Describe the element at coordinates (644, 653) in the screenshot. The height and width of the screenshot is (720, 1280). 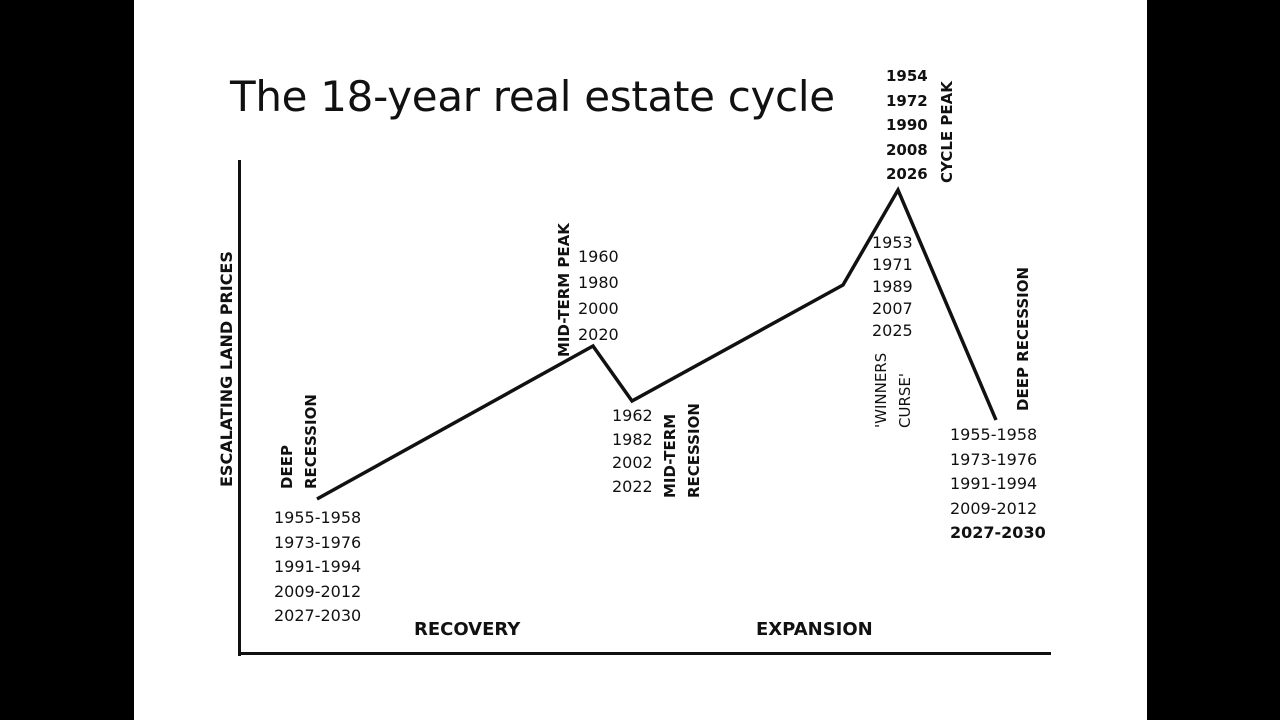
I see `x-axis-line` at that location.